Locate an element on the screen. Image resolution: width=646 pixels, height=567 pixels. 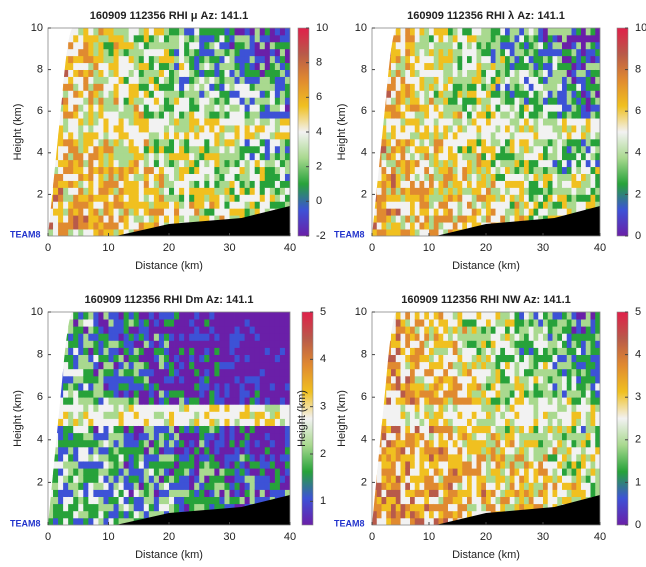
colorbar-tick-label: 8 is located at coordinates (638, 70).